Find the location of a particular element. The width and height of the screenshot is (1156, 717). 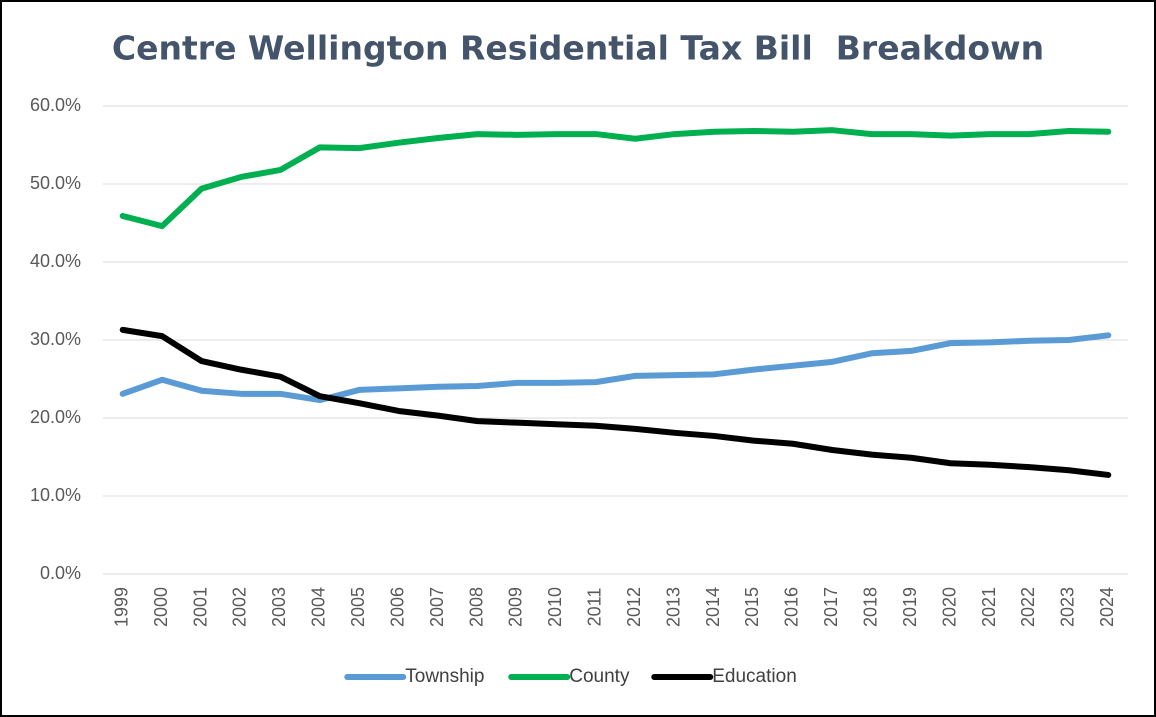

legend-label: County is located at coordinates (599, 676).